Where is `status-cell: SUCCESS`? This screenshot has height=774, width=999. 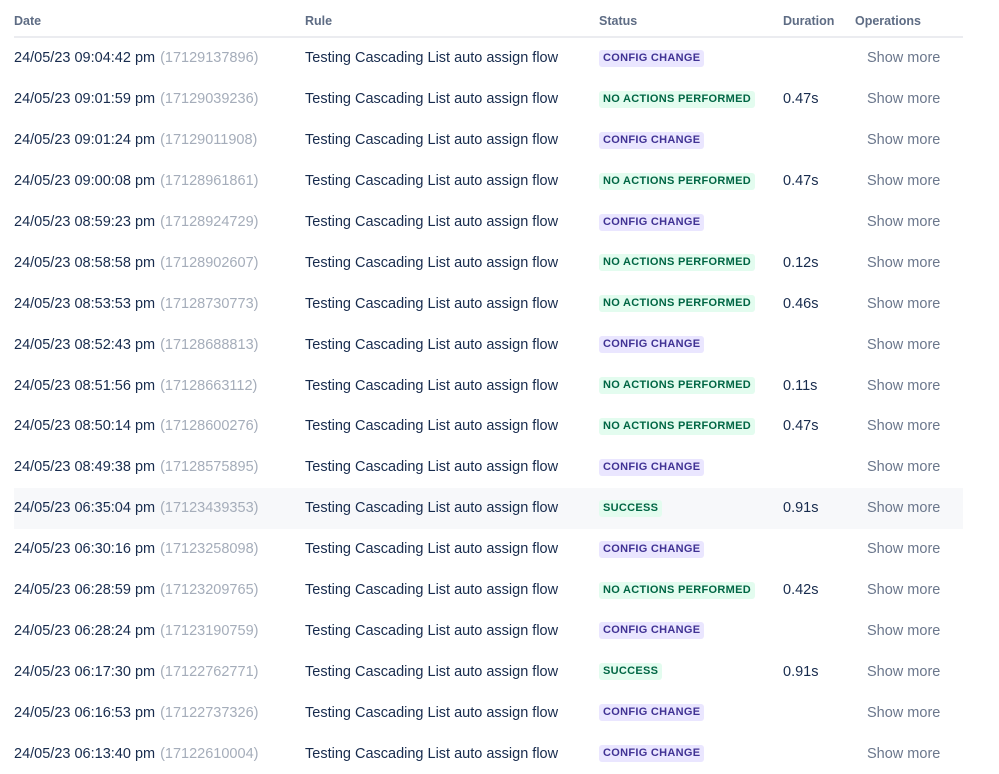
status-cell: SUCCESS is located at coordinates (631, 508).